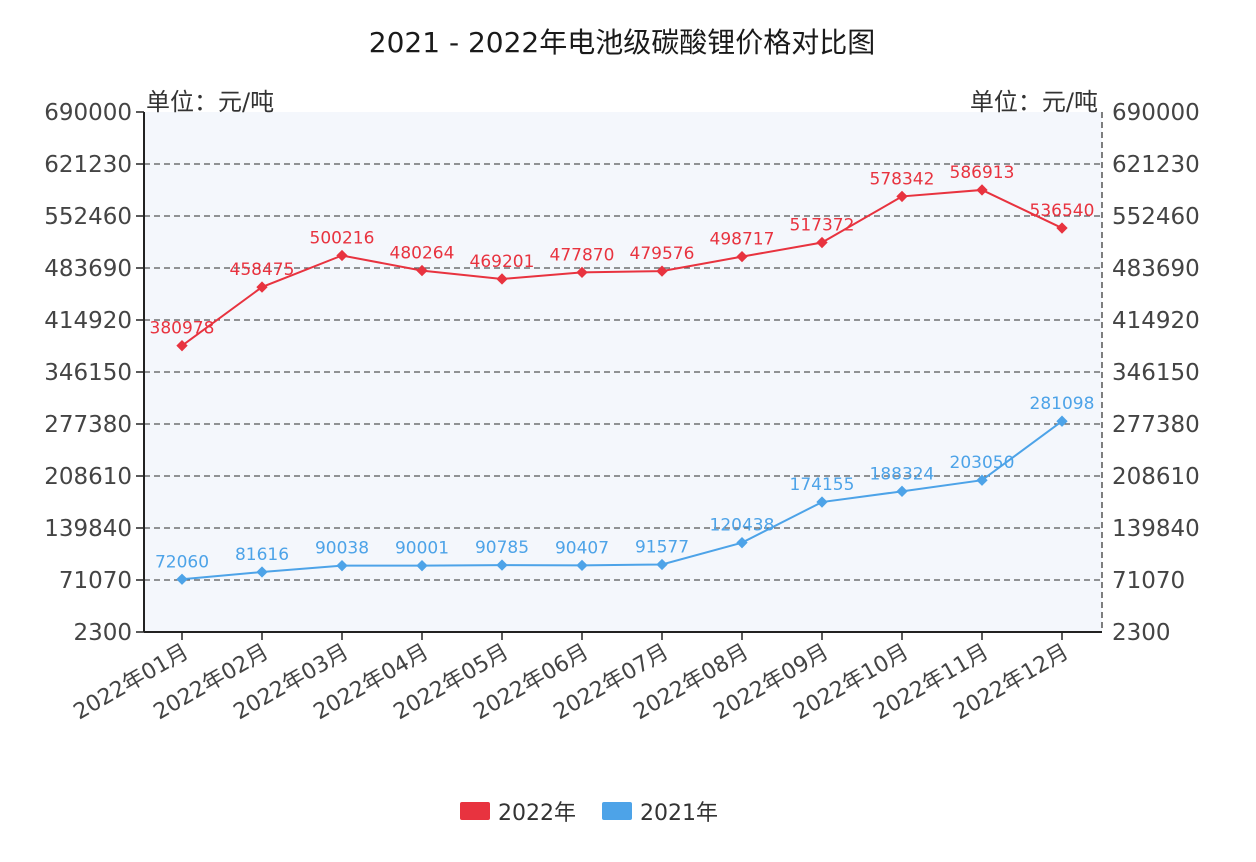  What do you see at coordinates (88, 217) in the screenshot?
I see `y-tick-label-left: 552460` at bounding box center [88, 217].